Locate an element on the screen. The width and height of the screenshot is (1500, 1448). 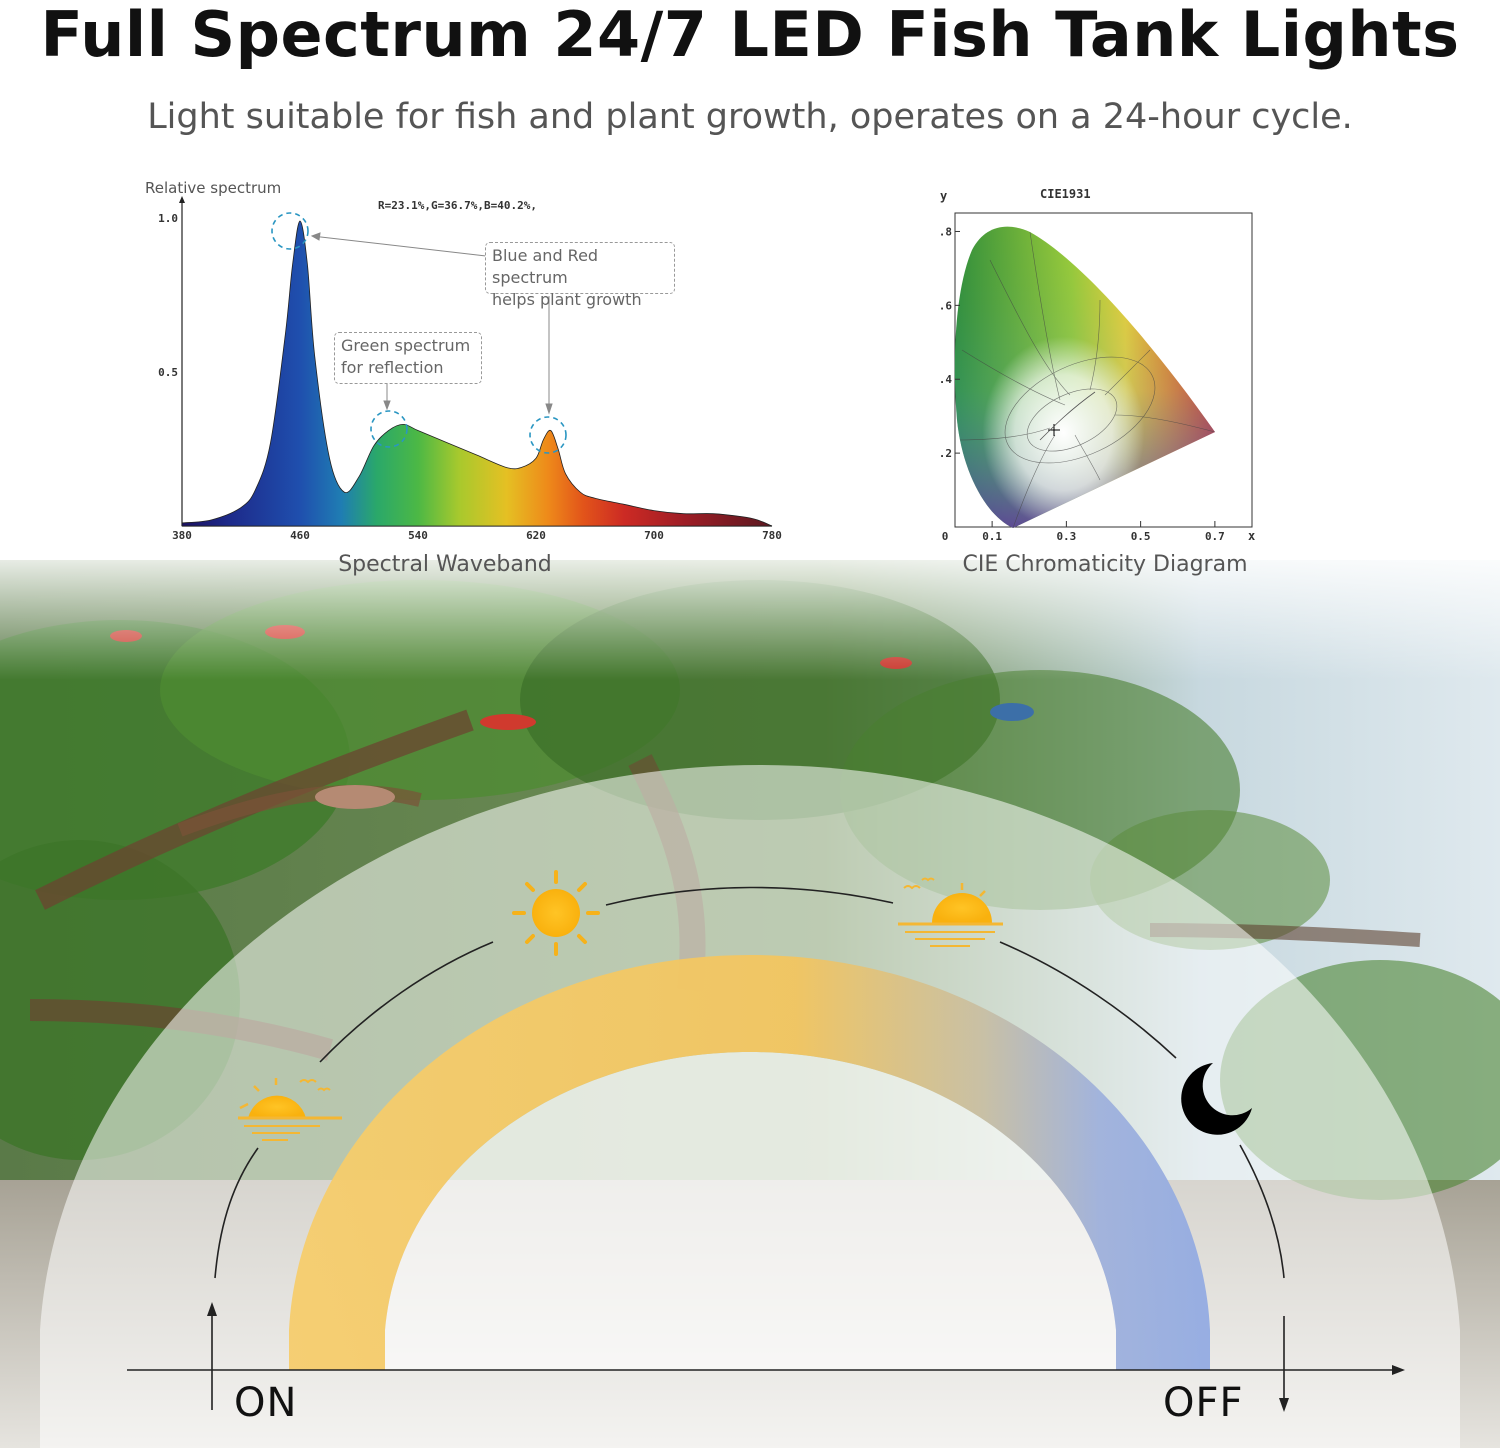
spectrum-x-tick: 540 is located at coordinates (418, 535).